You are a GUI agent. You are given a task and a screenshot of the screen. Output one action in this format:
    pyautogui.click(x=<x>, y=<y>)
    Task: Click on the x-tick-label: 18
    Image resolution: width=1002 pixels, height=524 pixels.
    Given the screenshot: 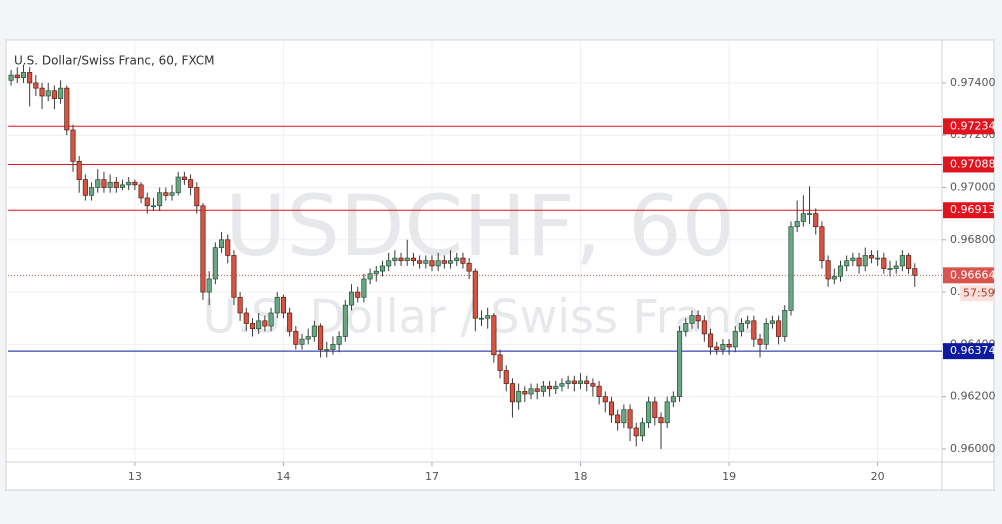 What is the action you would take?
    pyautogui.click(x=581, y=476)
    